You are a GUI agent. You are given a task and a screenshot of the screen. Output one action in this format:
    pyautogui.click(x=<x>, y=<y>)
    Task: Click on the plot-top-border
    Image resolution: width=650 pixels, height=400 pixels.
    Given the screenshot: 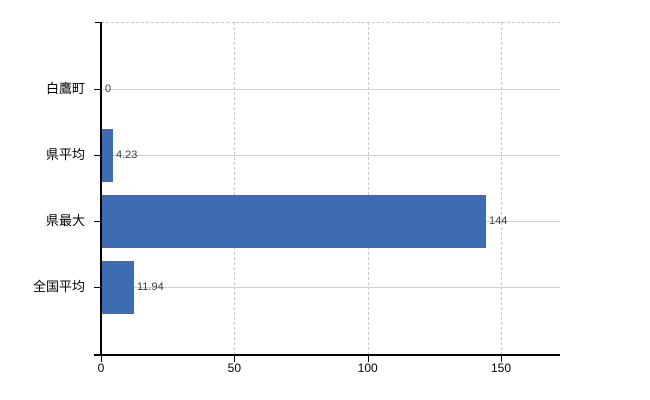 What is the action you would take?
    pyautogui.click(x=330, y=22)
    